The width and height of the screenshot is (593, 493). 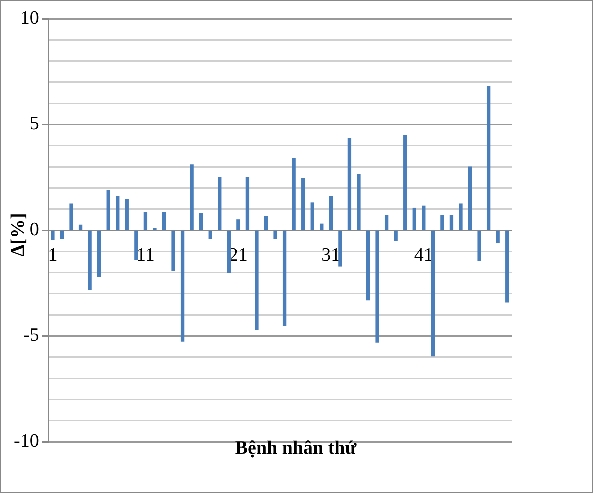 What do you see at coordinates (35, 124) in the screenshot?
I see `y-tick-label: 5` at bounding box center [35, 124].